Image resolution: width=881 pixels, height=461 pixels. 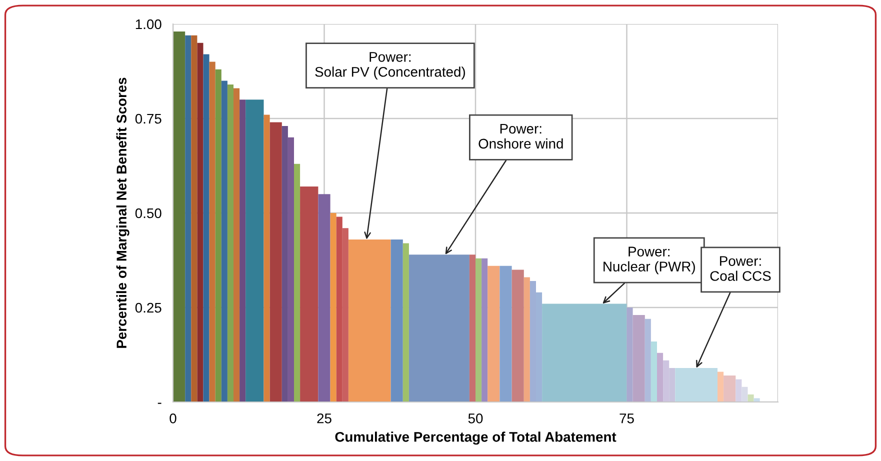 What do you see at coordinates (475, 438) in the screenshot?
I see `x-axis-title: Cumulative Percentage of Total Abatement` at bounding box center [475, 438].